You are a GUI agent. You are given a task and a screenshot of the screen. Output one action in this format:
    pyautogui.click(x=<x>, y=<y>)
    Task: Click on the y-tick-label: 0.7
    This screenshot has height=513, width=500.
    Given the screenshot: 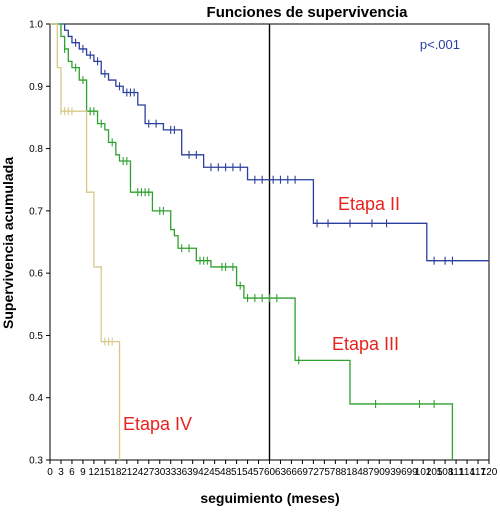 What is the action you would take?
    pyautogui.click(x=36, y=211)
    